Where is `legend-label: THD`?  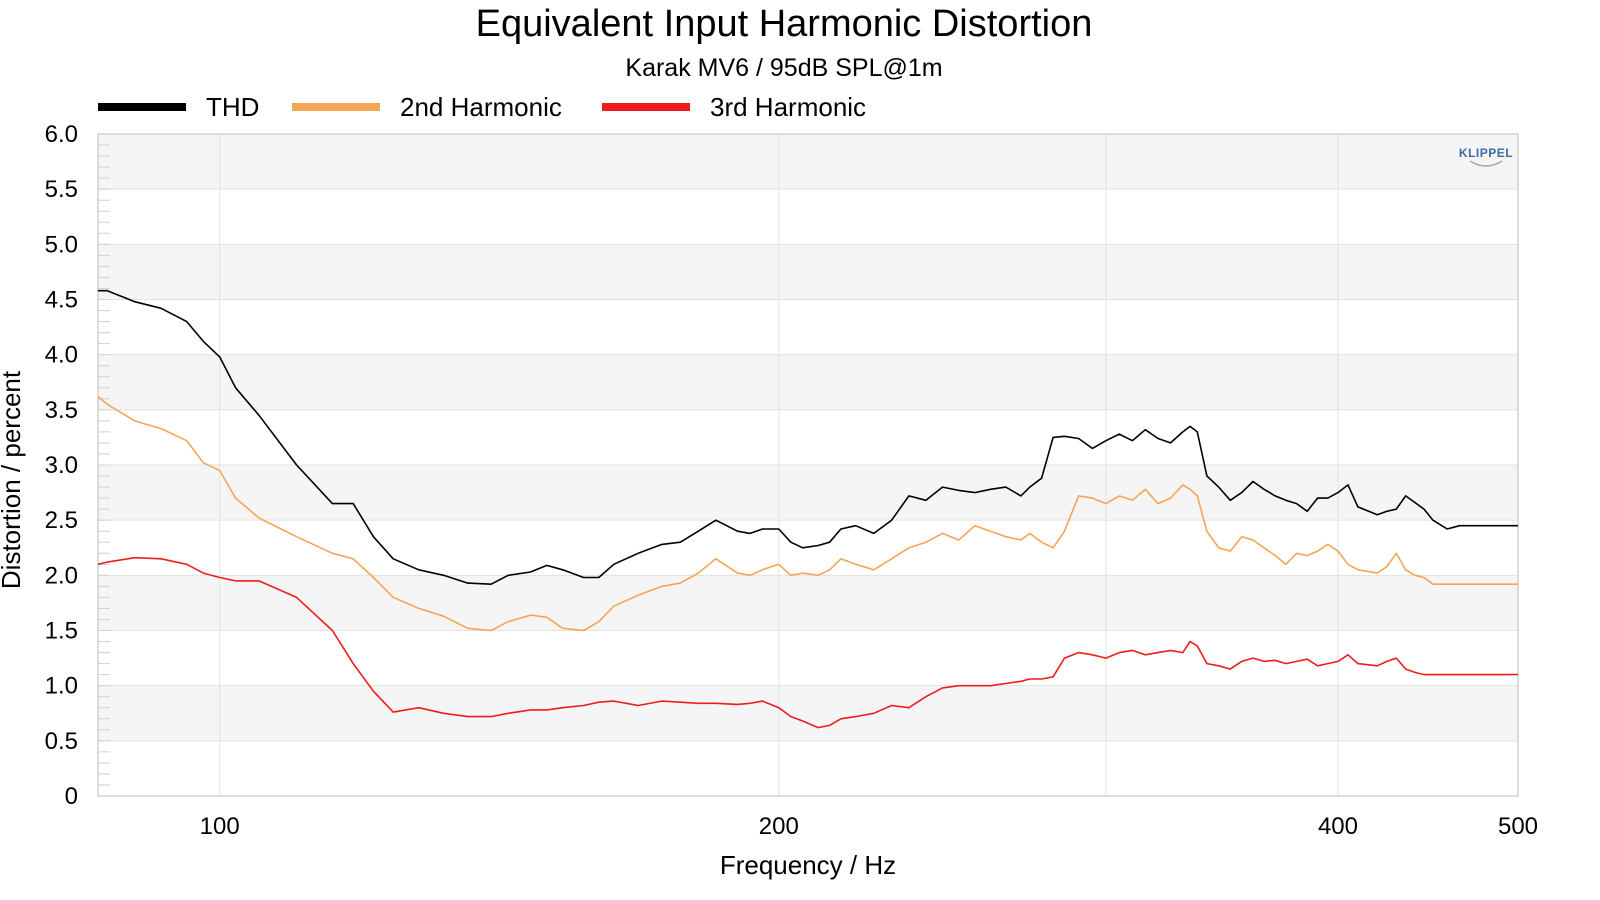
legend-label: THD is located at coordinates (232, 107).